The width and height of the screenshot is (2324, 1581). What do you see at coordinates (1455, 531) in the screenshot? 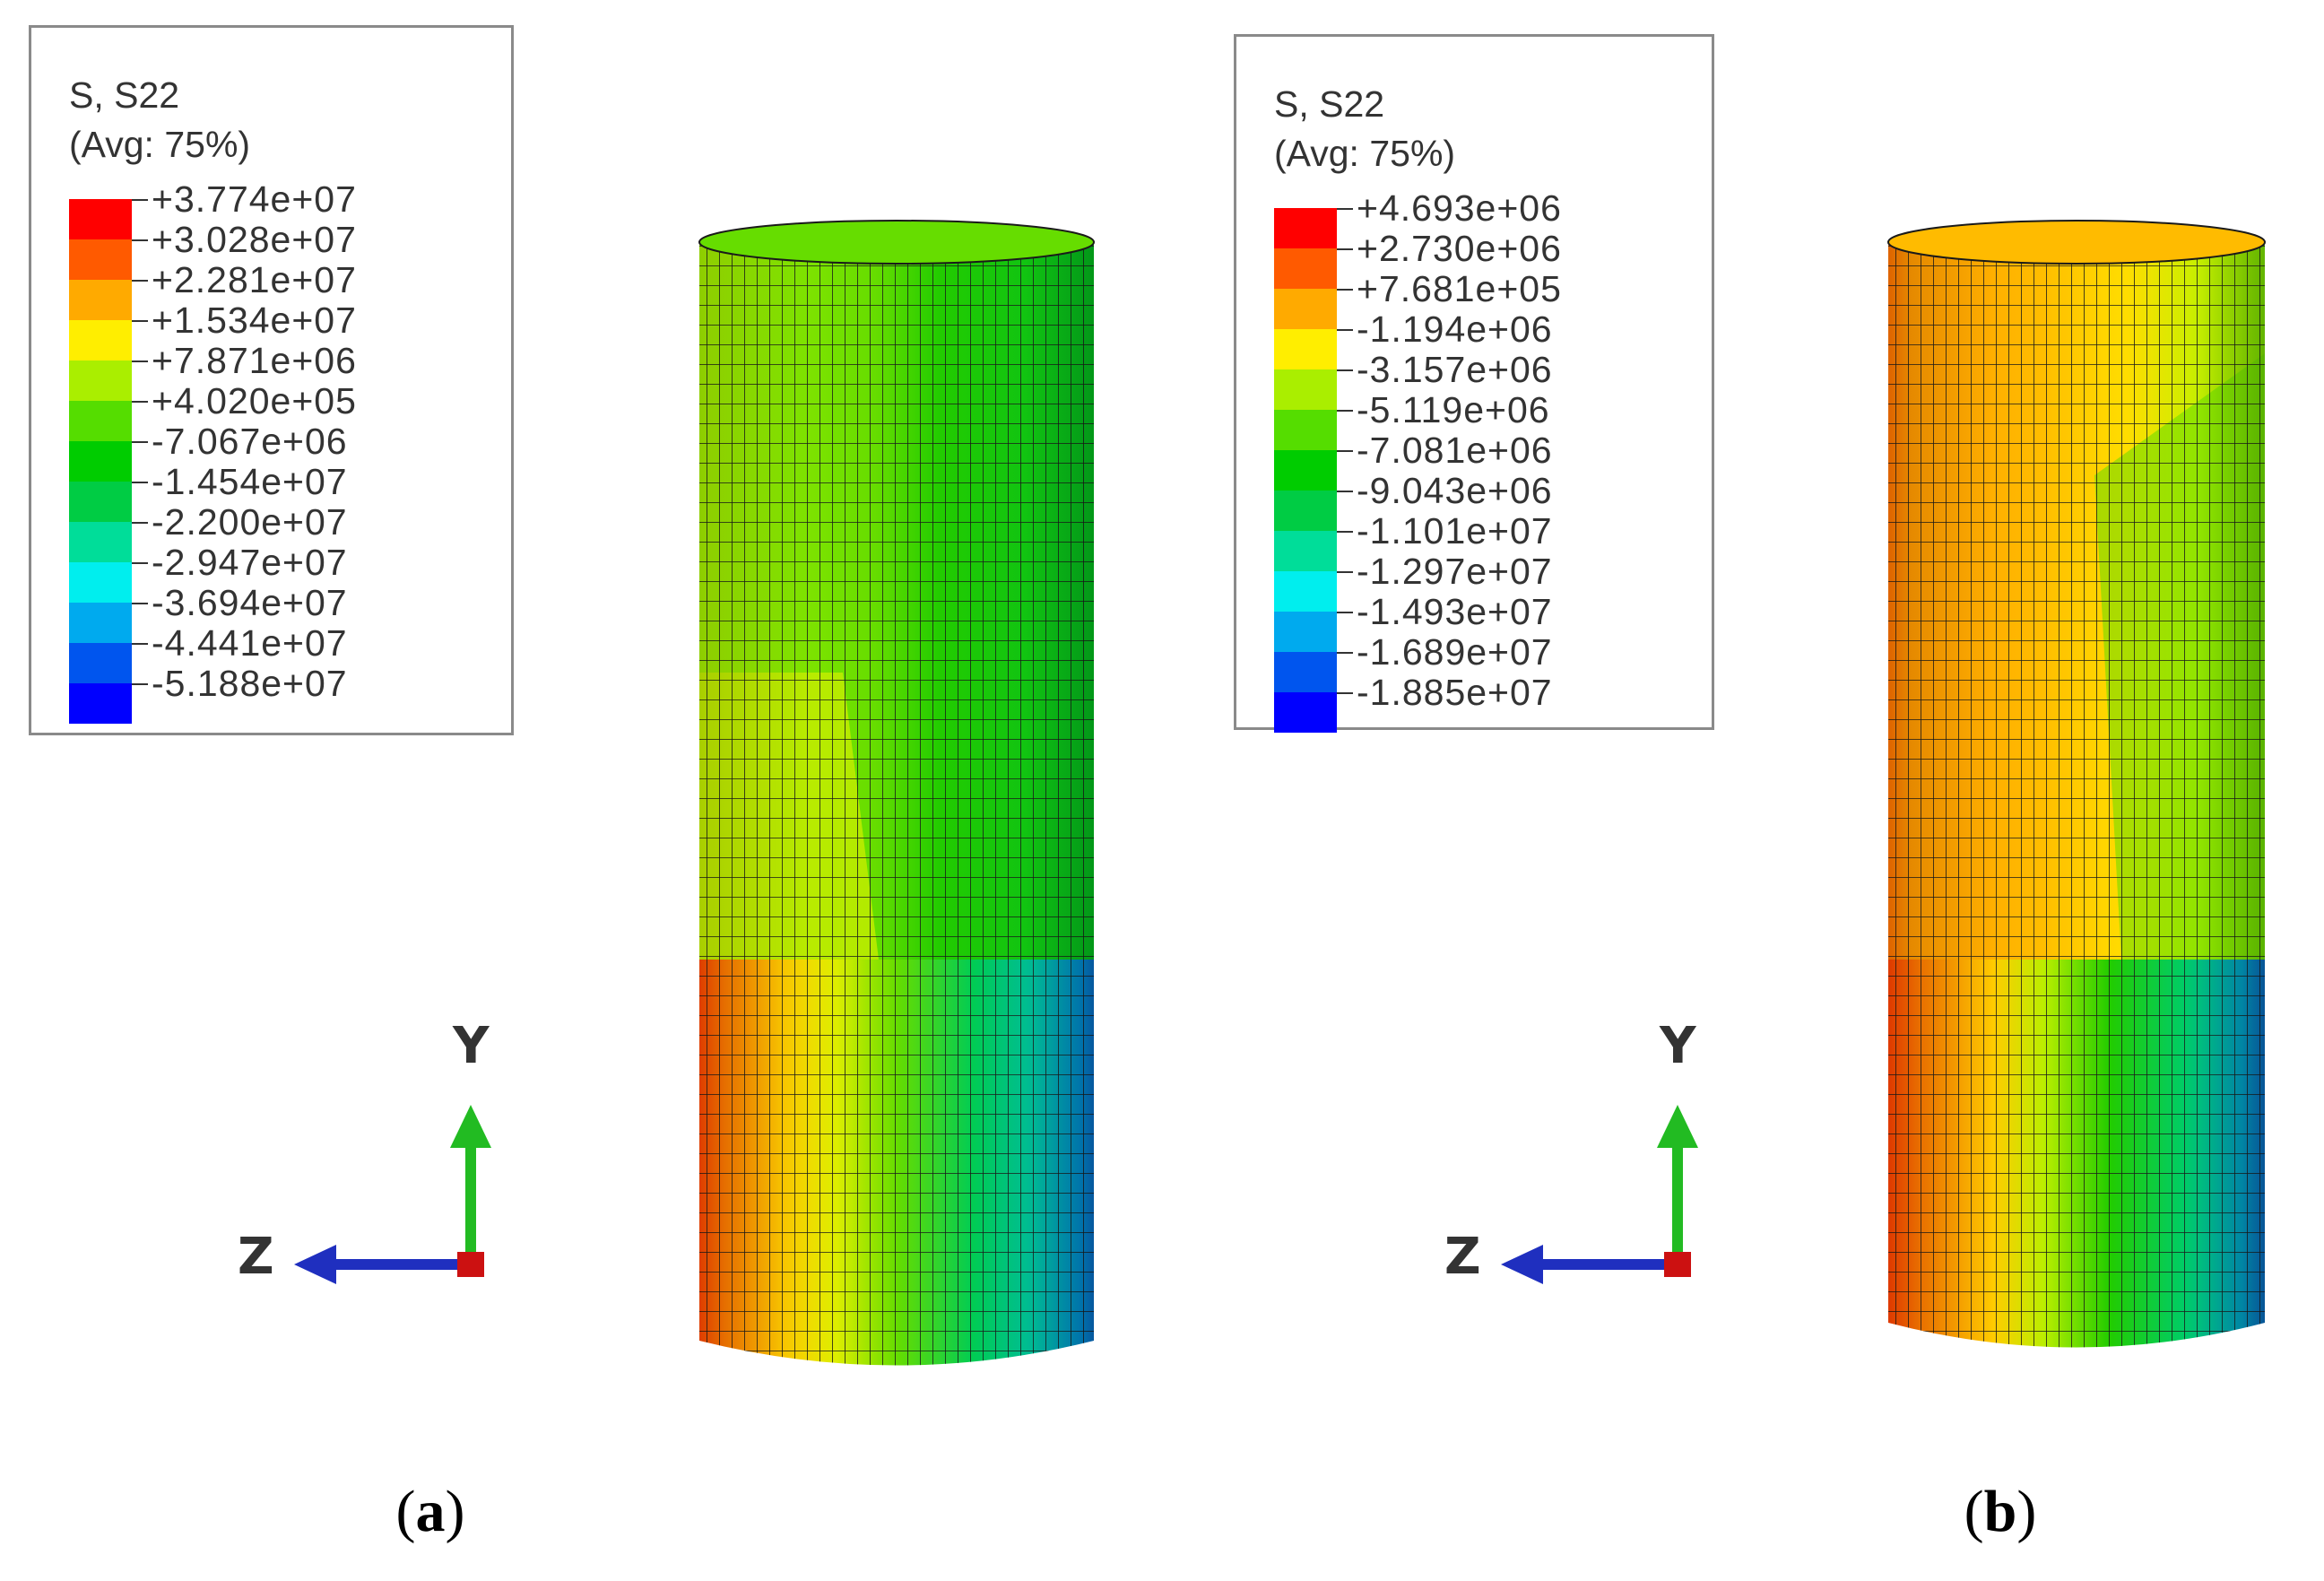
I see `scale-value-label: -1.101e+07` at bounding box center [1455, 531].